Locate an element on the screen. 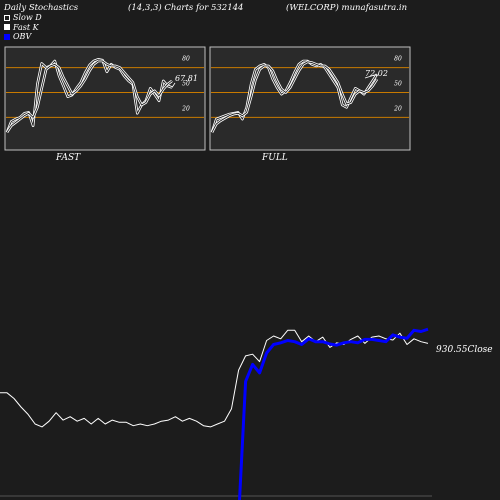 This screenshot has width=500, height=500. obv-swatch-icon is located at coordinates (7, 36).